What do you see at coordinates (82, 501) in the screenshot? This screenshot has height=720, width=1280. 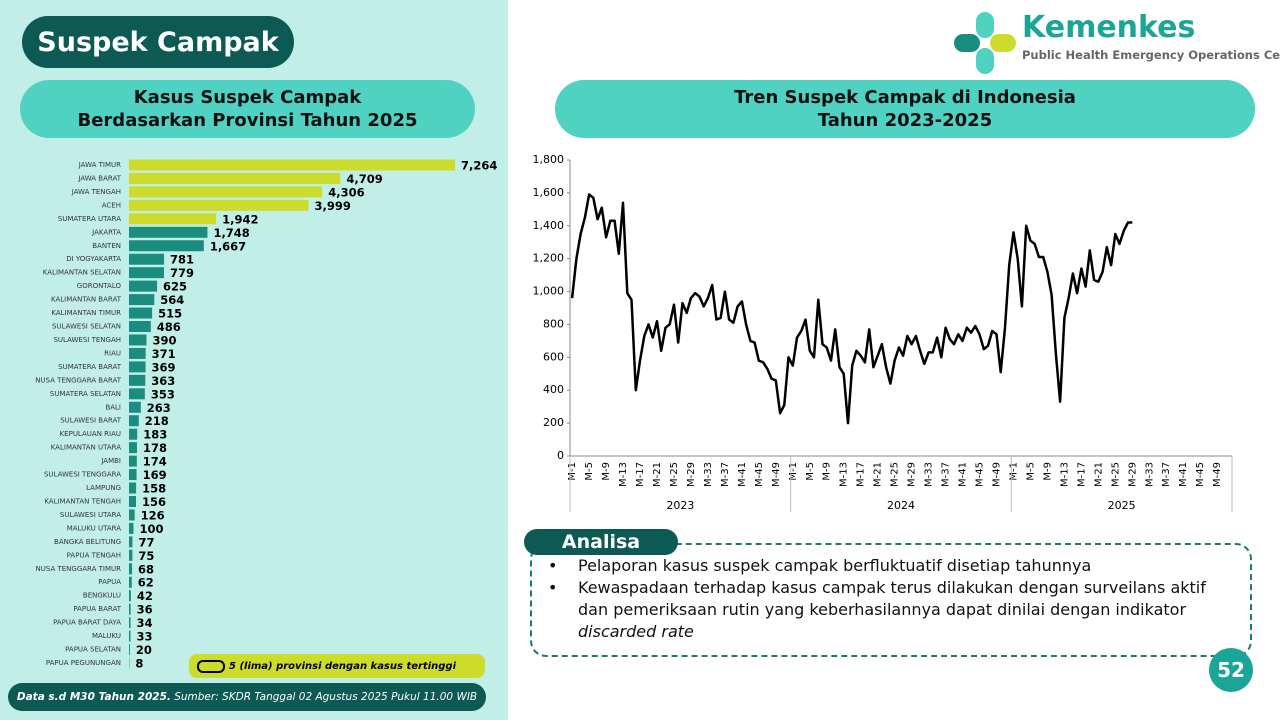 I see `category-label: KALIMANTAN TENGAH` at bounding box center [82, 501].